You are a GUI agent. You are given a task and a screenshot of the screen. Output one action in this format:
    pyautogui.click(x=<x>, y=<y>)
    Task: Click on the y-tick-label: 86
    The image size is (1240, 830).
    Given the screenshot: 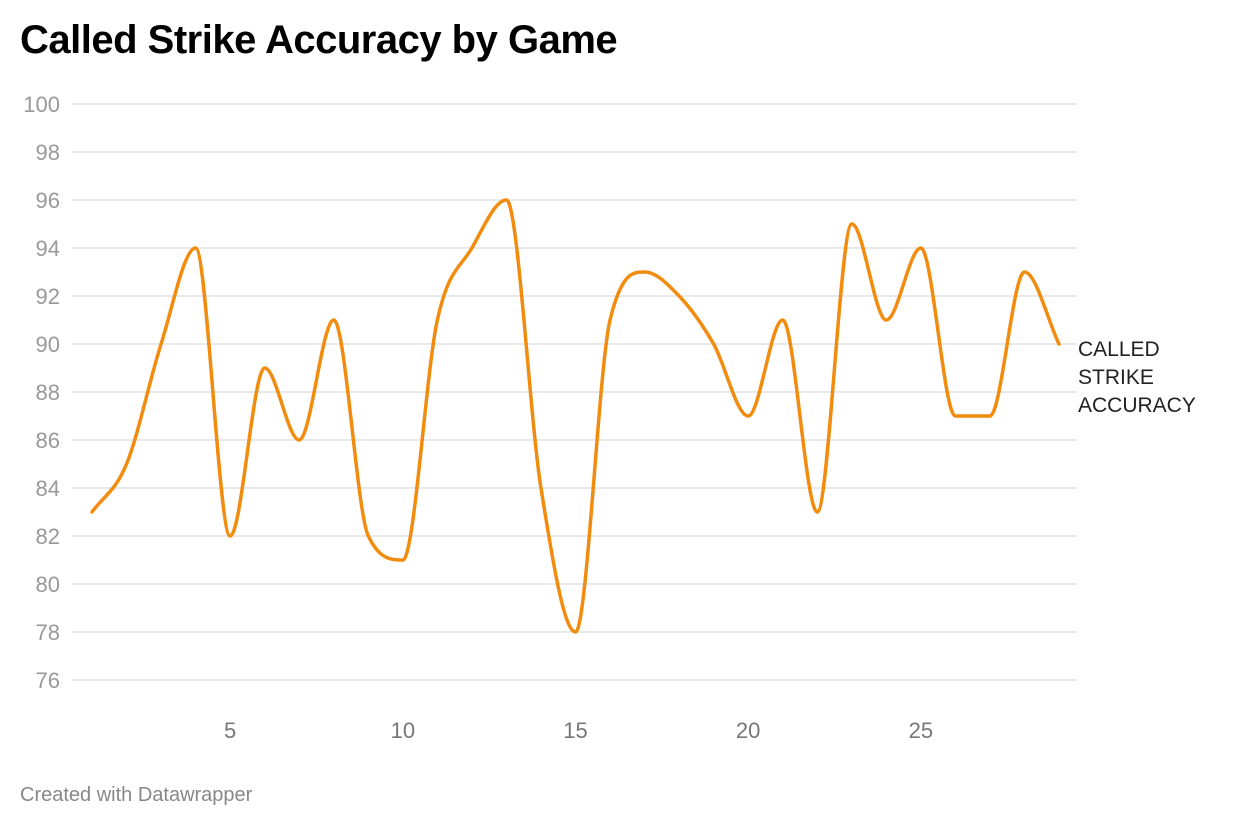 What is the action you would take?
    pyautogui.click(x=48, y=440)
    